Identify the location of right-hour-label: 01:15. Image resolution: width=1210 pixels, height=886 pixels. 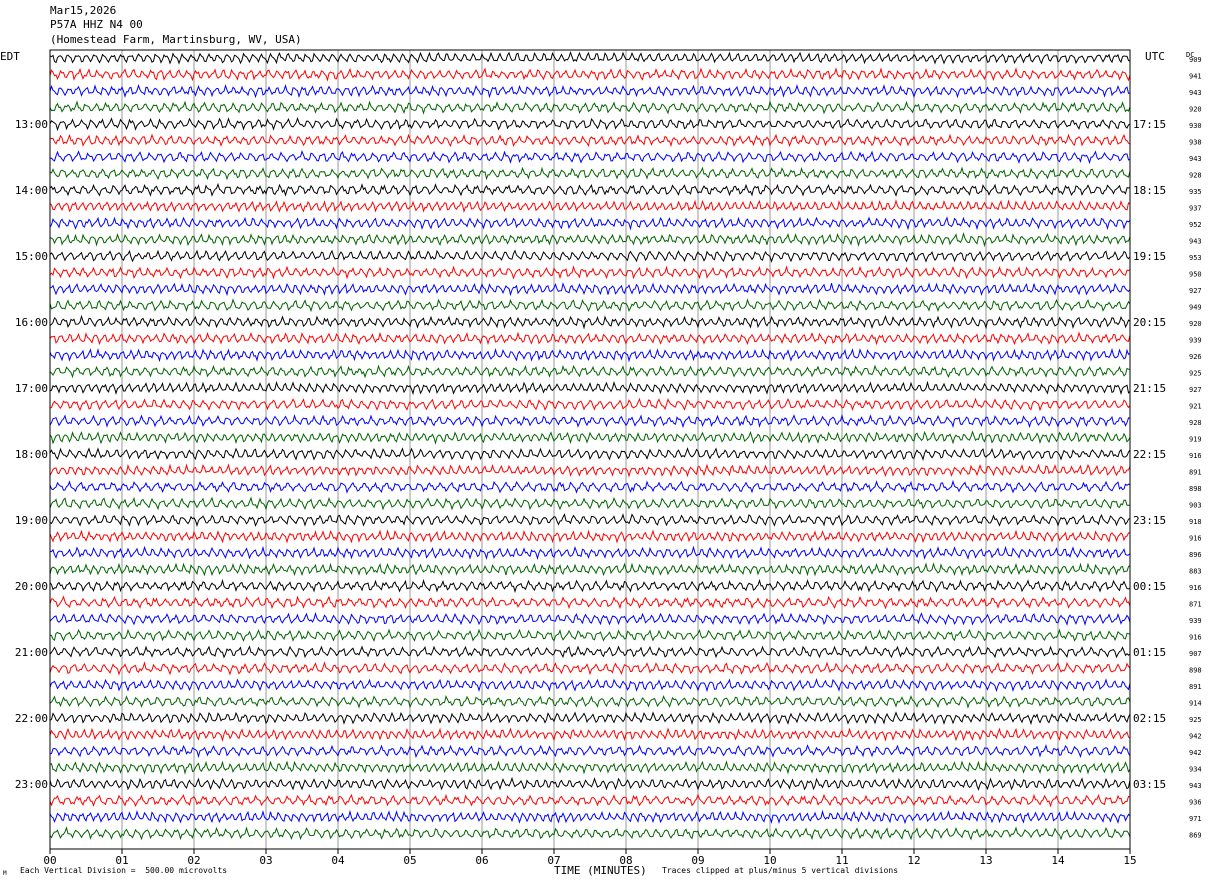
(1149, 652).